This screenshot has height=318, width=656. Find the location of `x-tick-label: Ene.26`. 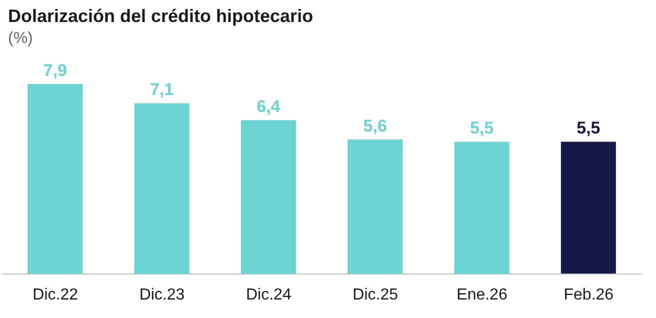

x-tick-label: Ene.26 is located at coordinates (482, 295).